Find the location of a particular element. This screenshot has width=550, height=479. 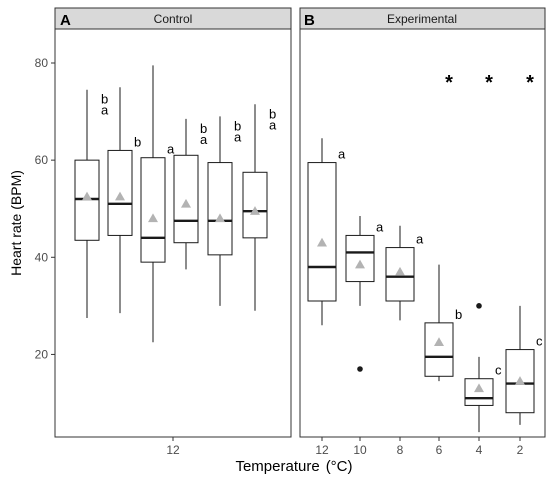

box-control-6: ba is located at coordinates (259, 207).